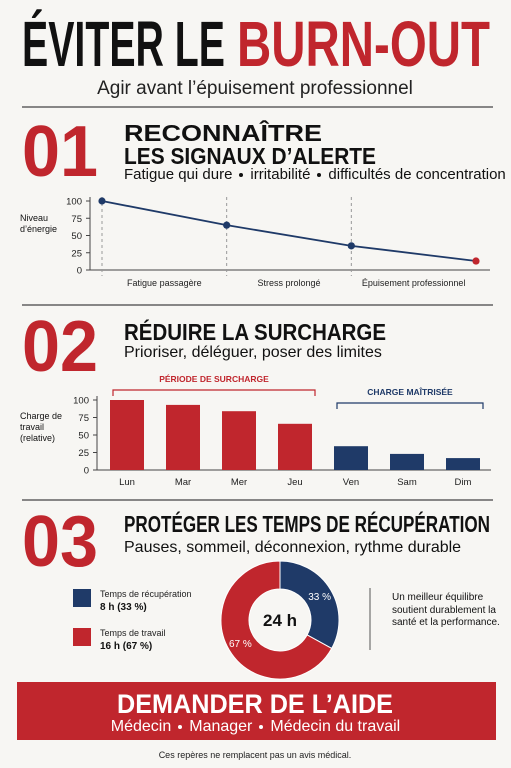 Image resolution: width=511 pixels, height=768 pixels. I want to click on legend-label: Temps de travail, so click(133, 633).